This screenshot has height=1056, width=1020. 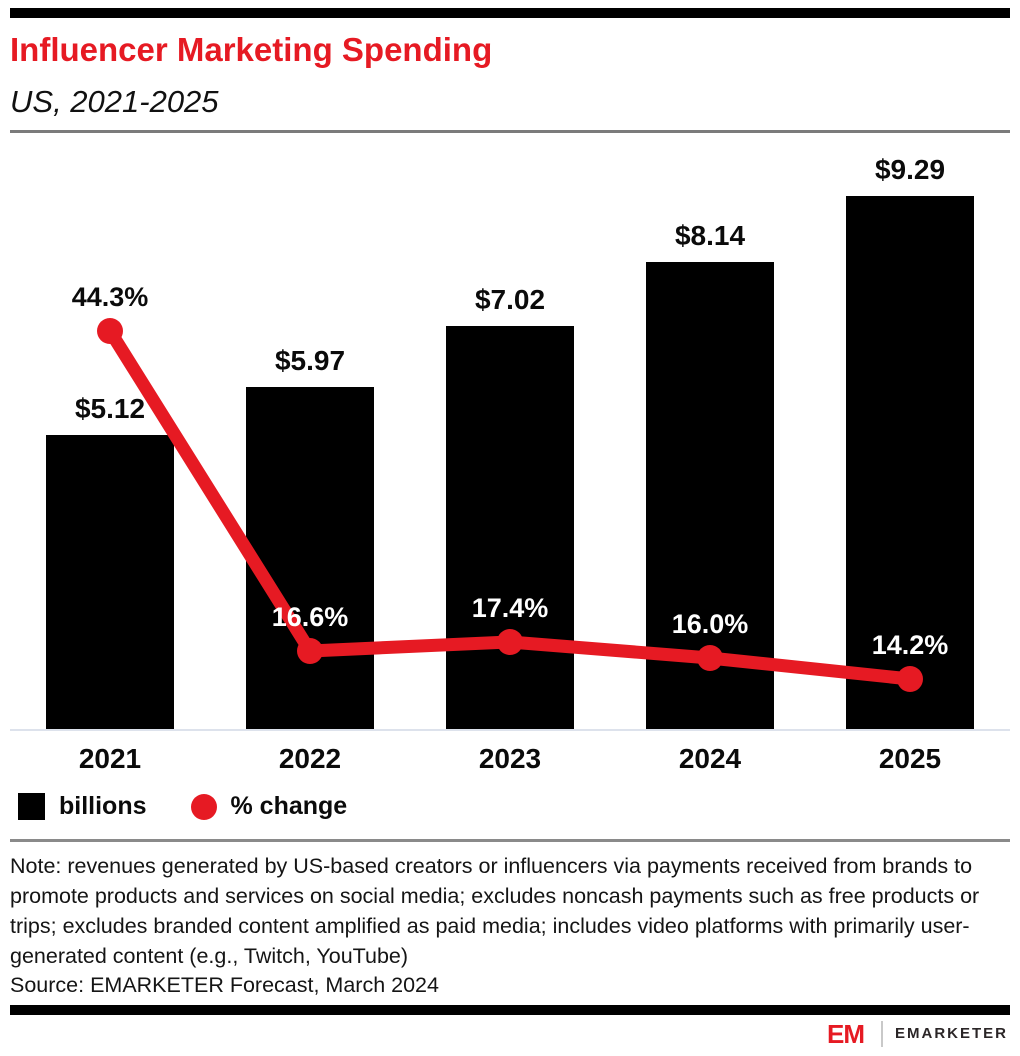 I want to click on top-accent-bar, so click(x=510, y=13).